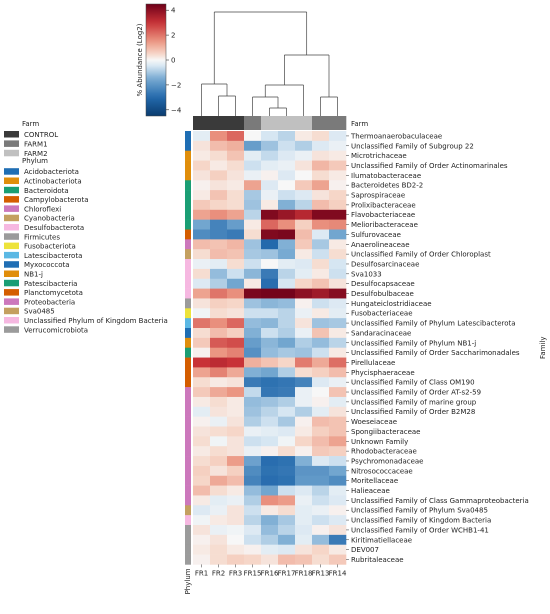  What do you see at coordinates (56, 330) in the screenshot?
I see `legend-label-phylum: Verrucomicrobiota` at bounding box center [56, 330].